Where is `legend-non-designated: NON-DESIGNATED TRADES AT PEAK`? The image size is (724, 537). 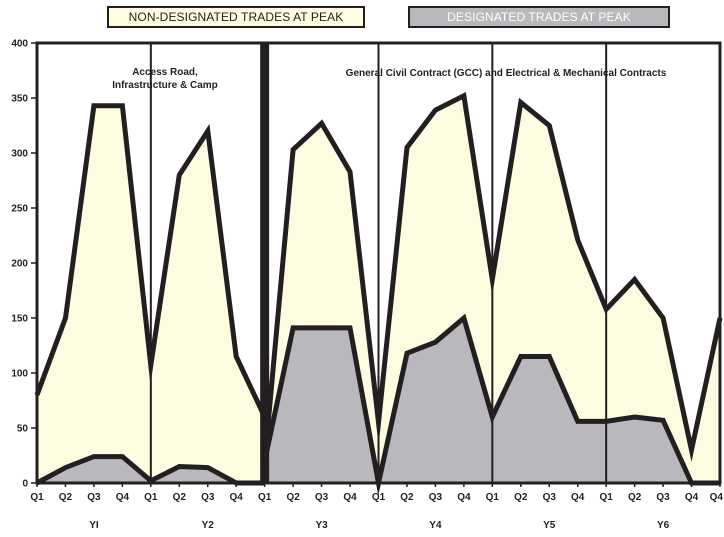
legend-non-designated: NON-DESIGNATED TRADES AT PEAK is located at coordinates (236, 17).